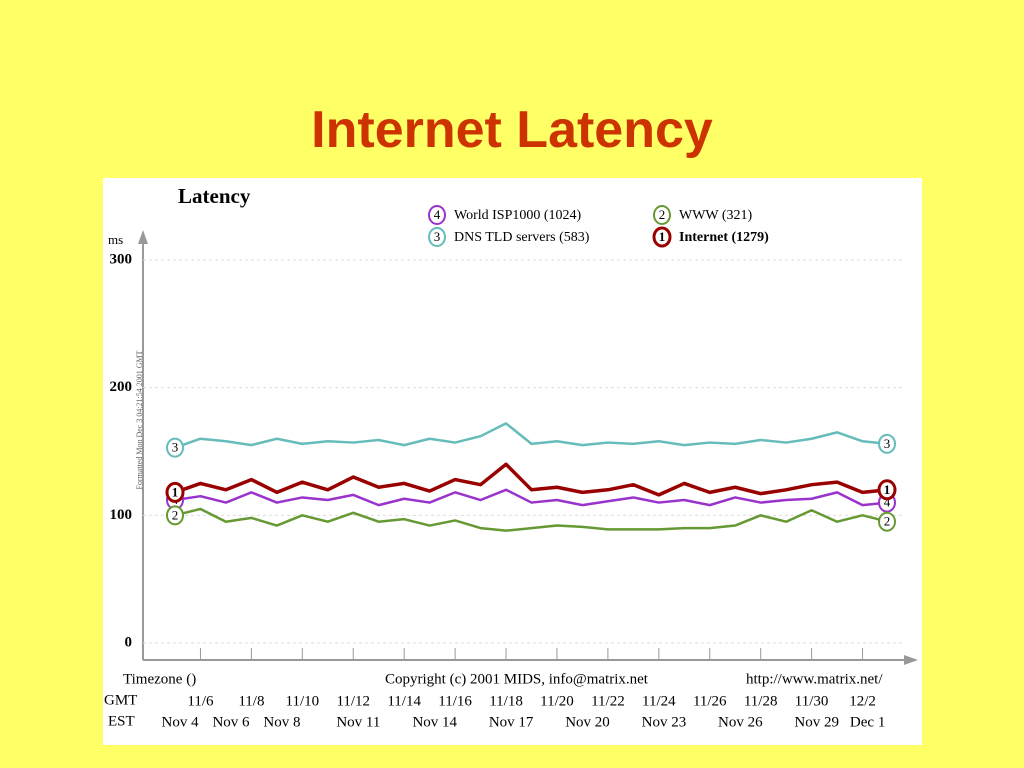 The height and width of the screenshot is (768, 1024). What do you see at coordinates (353, 701) in the screenshot?
I see `x-tick-label: 11/12` at bounding box center [353, 701].